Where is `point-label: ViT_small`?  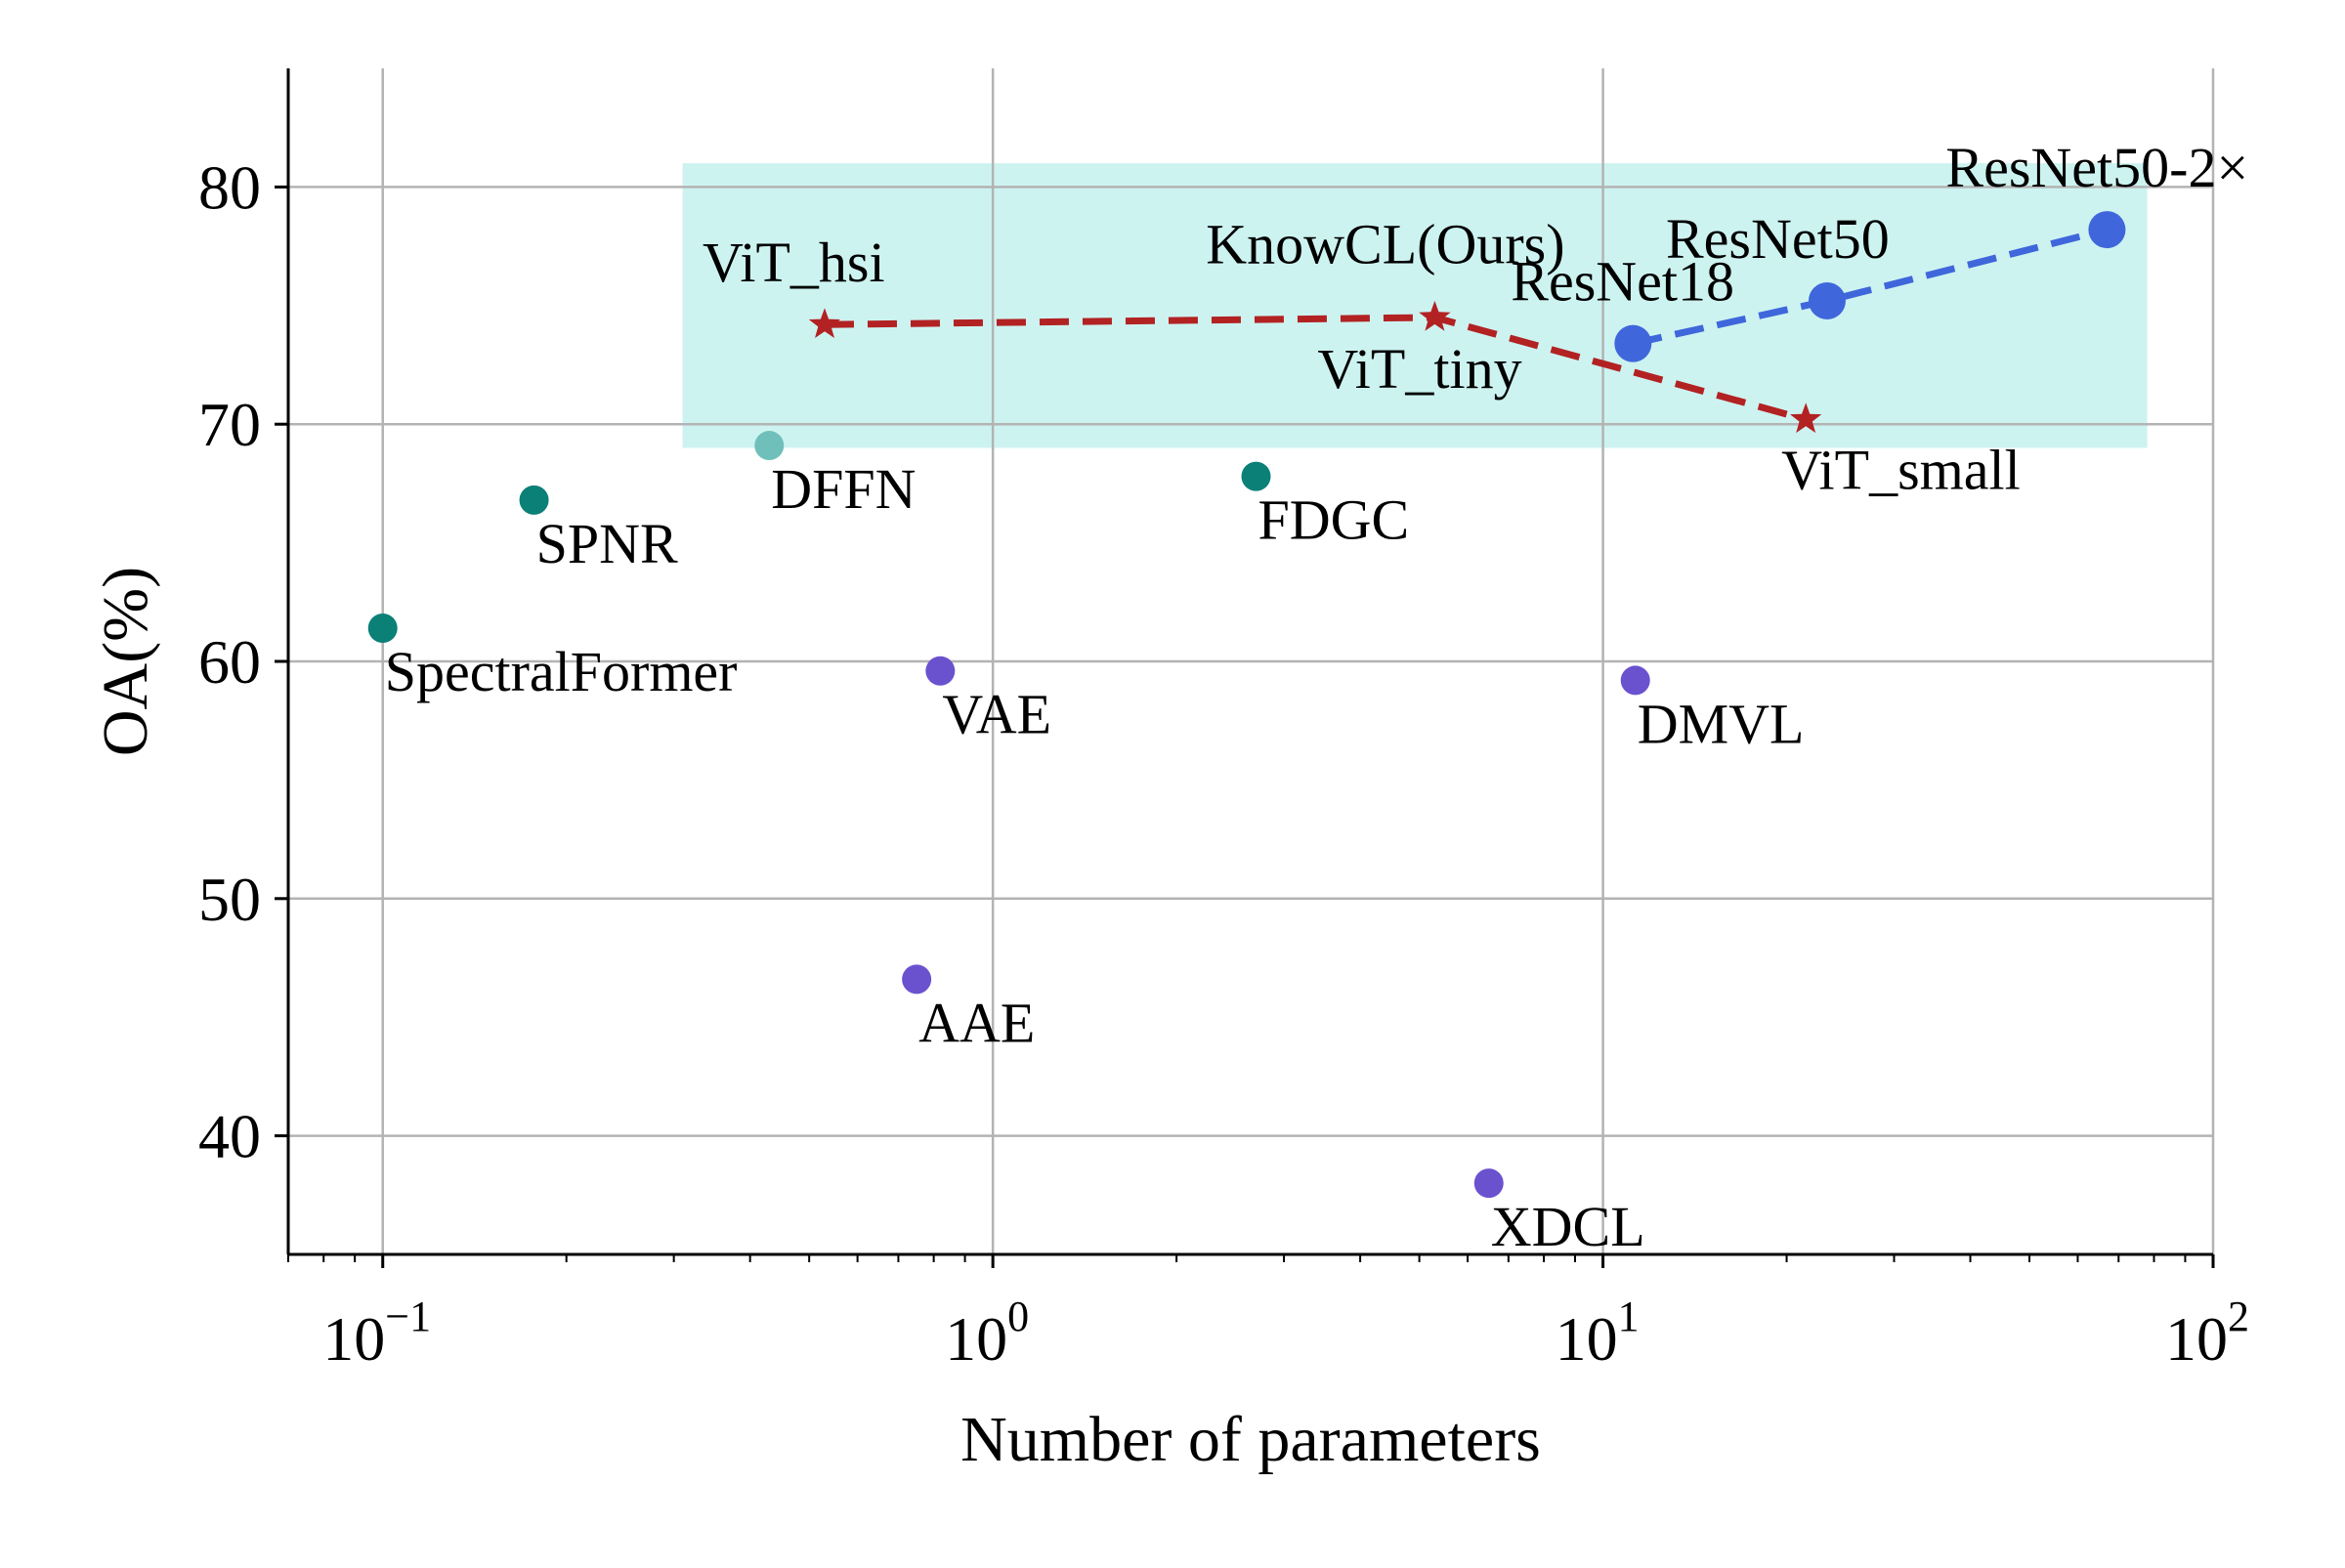 point-label: ViT_small is located at coordinates (1901, 469).